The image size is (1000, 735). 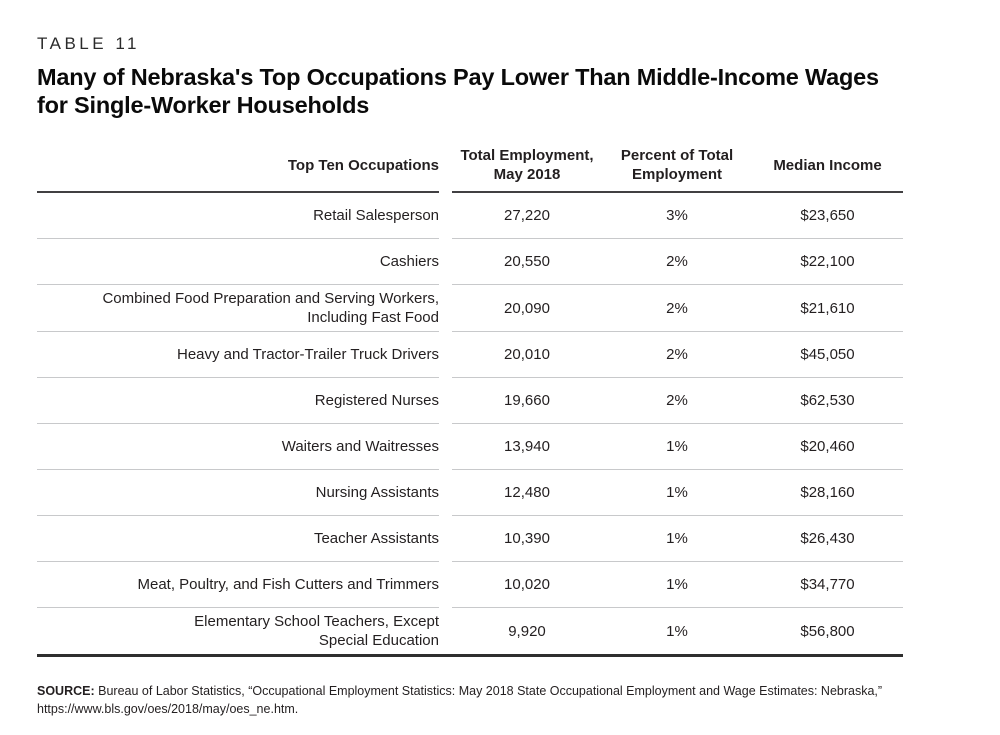 What do you see at coordinates (238, 401) in the screenshot?
I see `cell-occupation: Registered Nurses` at bounding box center [238, 401].